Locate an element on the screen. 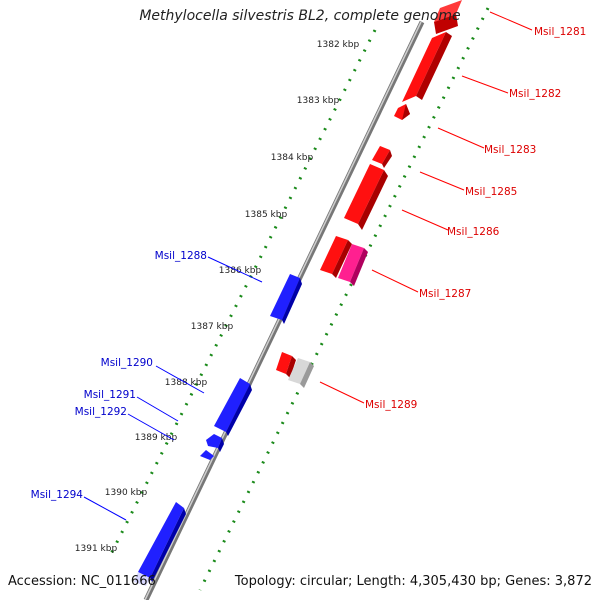 Image resolution: width=600 pixels, height=605 pixels. gene-label-msil-1287: Msil_1287 is located at coordinates (445, 294).